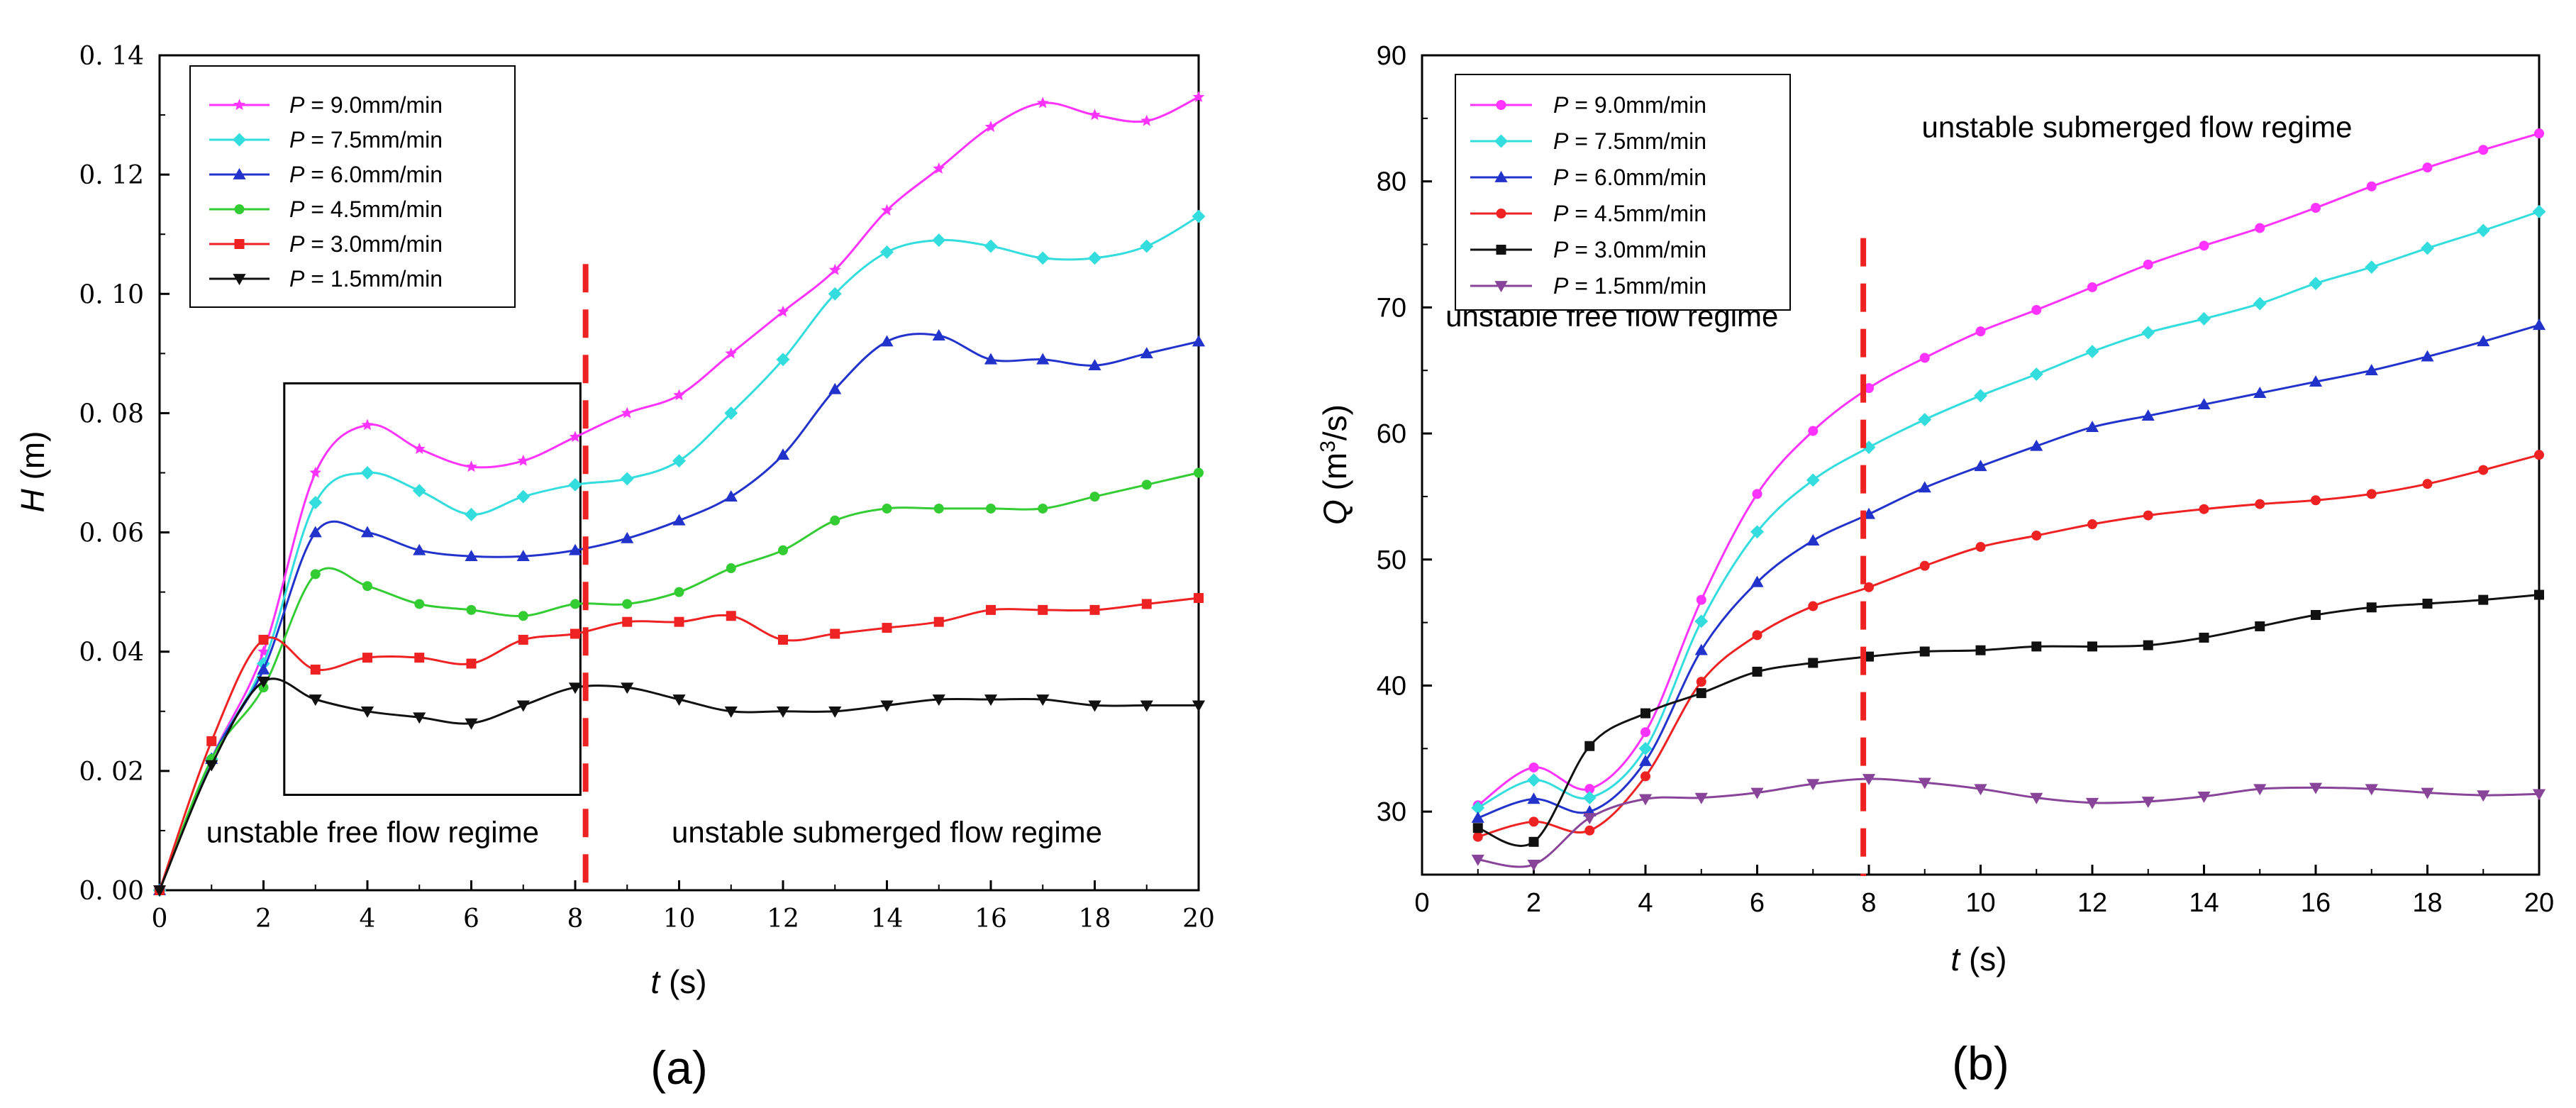  What do you see at coordinates (1956, 959) in the screenshot?
I see `x-axis-label-var: t` at bounding box center [1956, 959].